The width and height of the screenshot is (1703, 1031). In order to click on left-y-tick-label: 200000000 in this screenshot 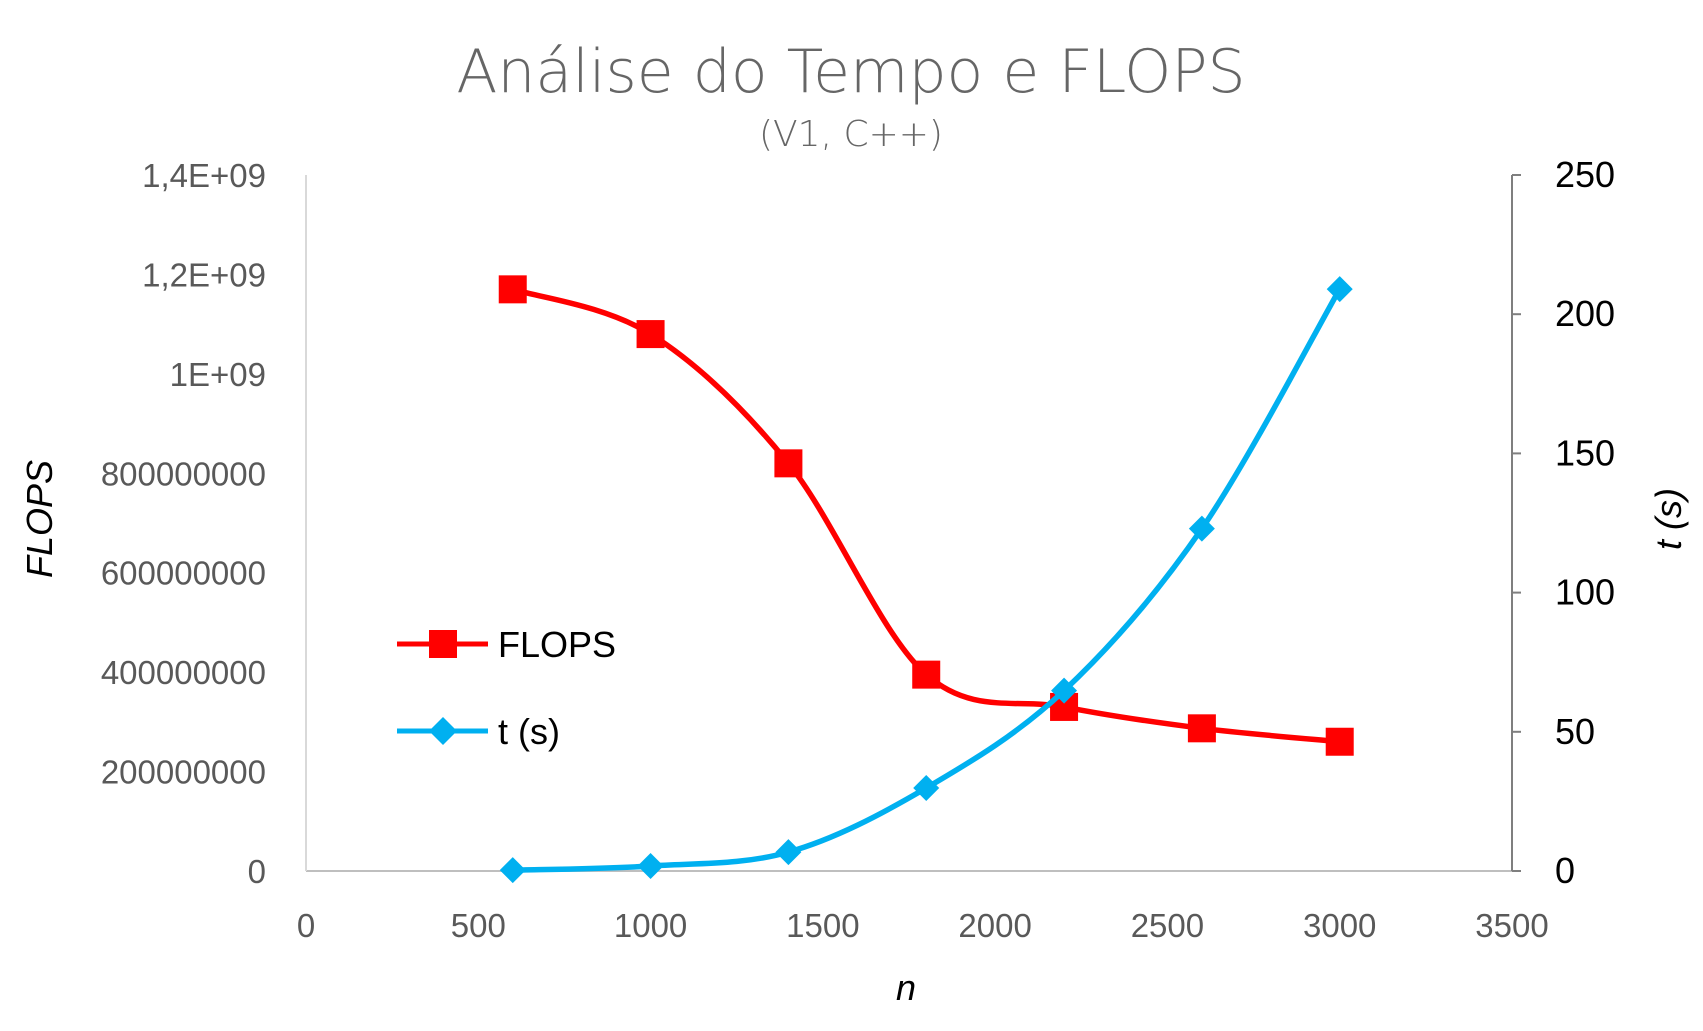, I will do `click(183, 772)`.